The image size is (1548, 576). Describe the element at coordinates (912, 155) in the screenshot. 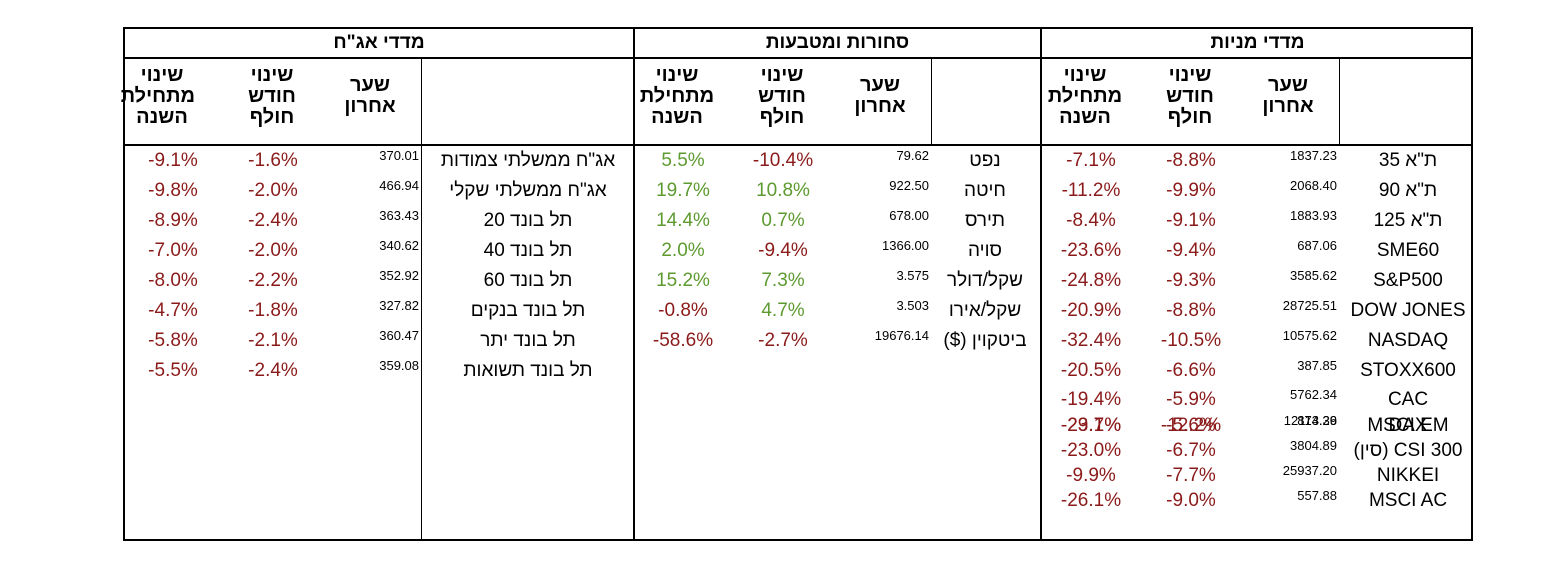

I see `last-rate: 79.62` at that location.